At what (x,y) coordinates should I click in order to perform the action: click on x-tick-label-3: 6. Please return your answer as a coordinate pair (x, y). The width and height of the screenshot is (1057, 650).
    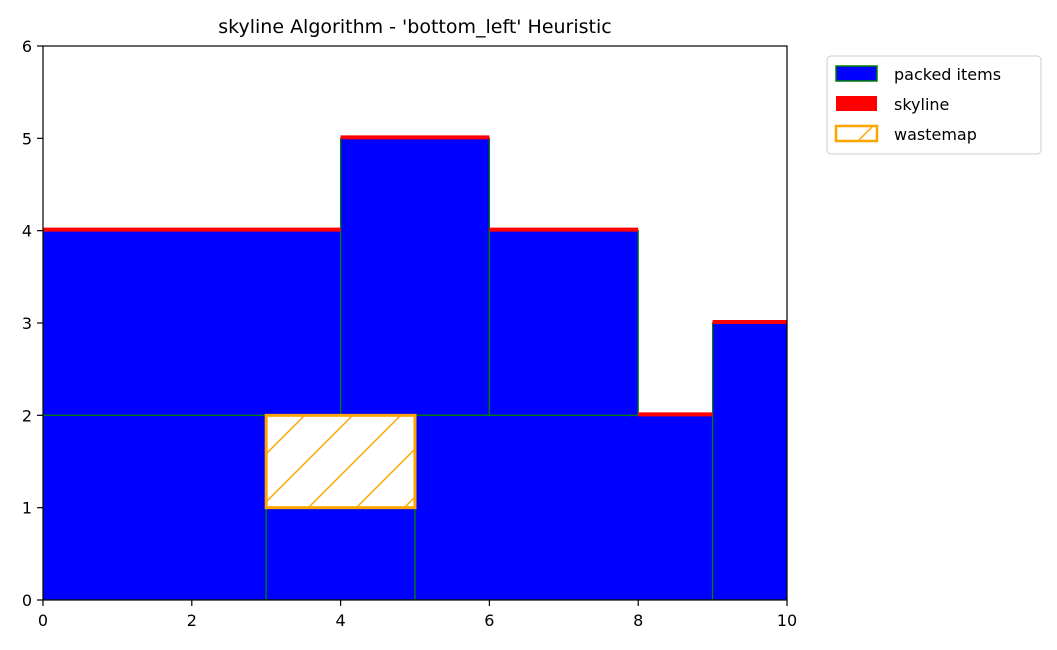
    Looking at the image, I should click on (489, 620).